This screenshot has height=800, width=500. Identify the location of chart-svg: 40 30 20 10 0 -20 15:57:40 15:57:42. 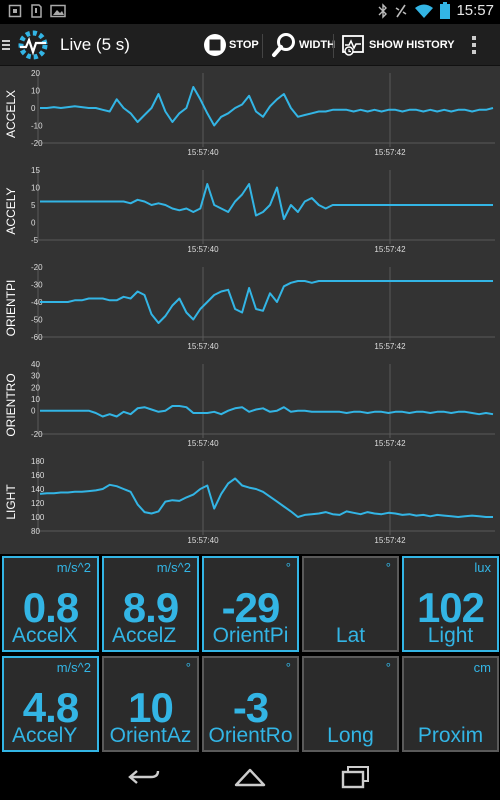
(263, 404).